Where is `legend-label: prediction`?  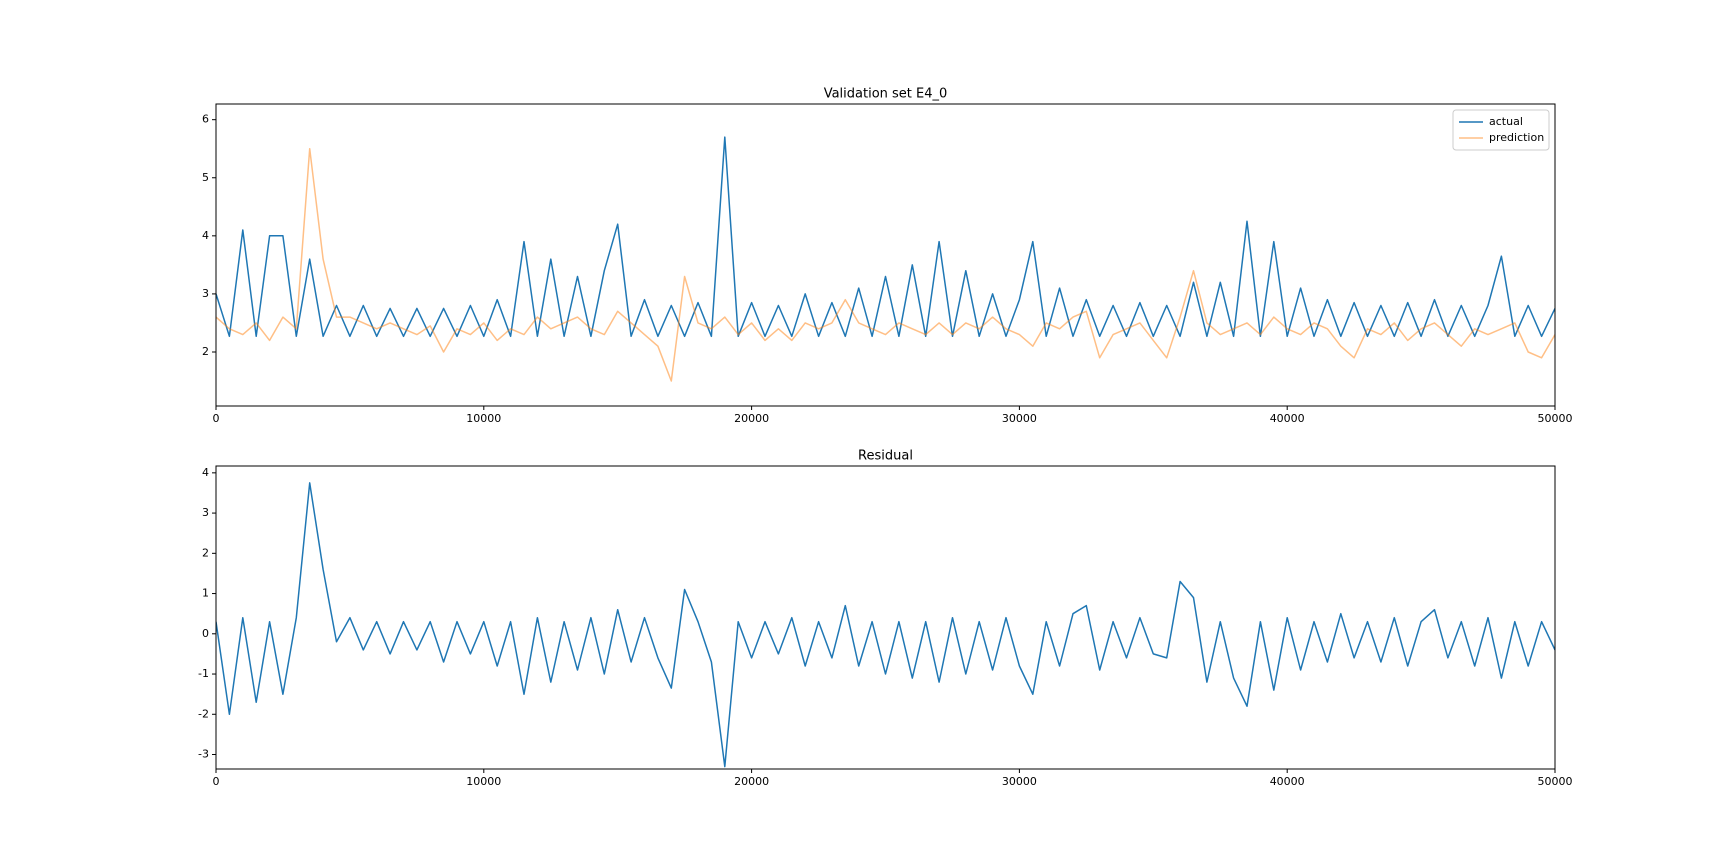 legend-label: prediction is located at coordinates (1516, 137).